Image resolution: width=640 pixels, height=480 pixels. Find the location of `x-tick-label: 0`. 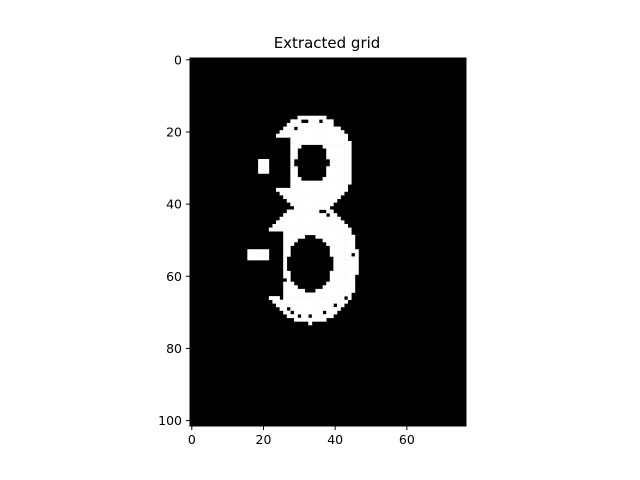

x-tick-label: 0 is located at coordinates (192, 439).